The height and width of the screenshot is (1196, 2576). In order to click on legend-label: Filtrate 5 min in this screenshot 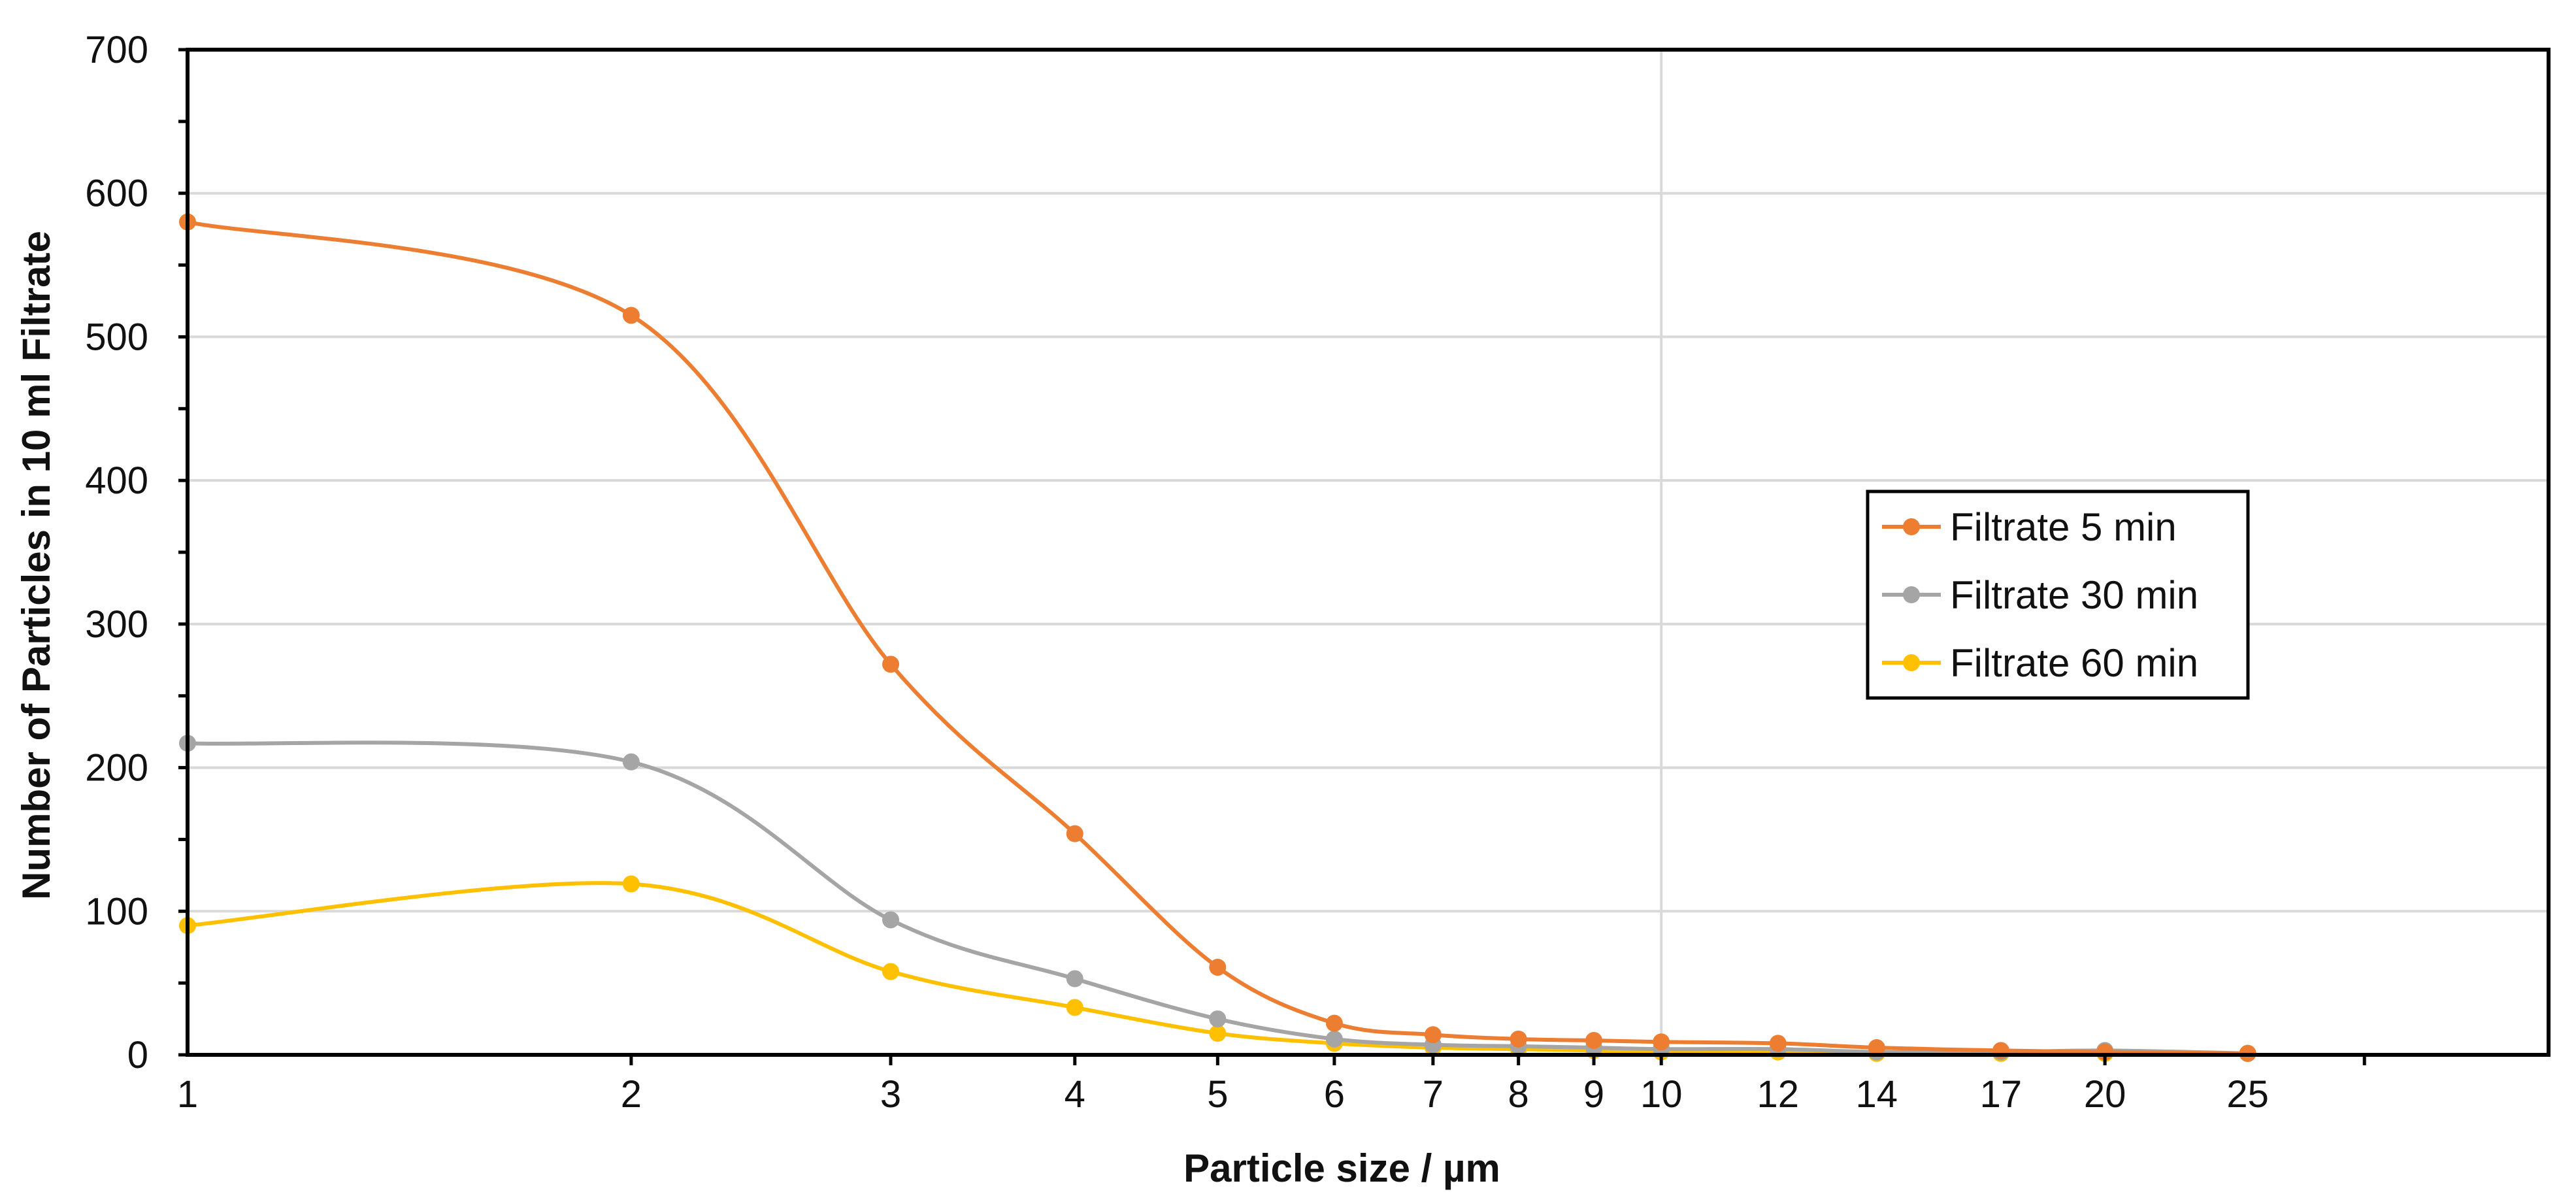, I will do `click(2063, 527)`.